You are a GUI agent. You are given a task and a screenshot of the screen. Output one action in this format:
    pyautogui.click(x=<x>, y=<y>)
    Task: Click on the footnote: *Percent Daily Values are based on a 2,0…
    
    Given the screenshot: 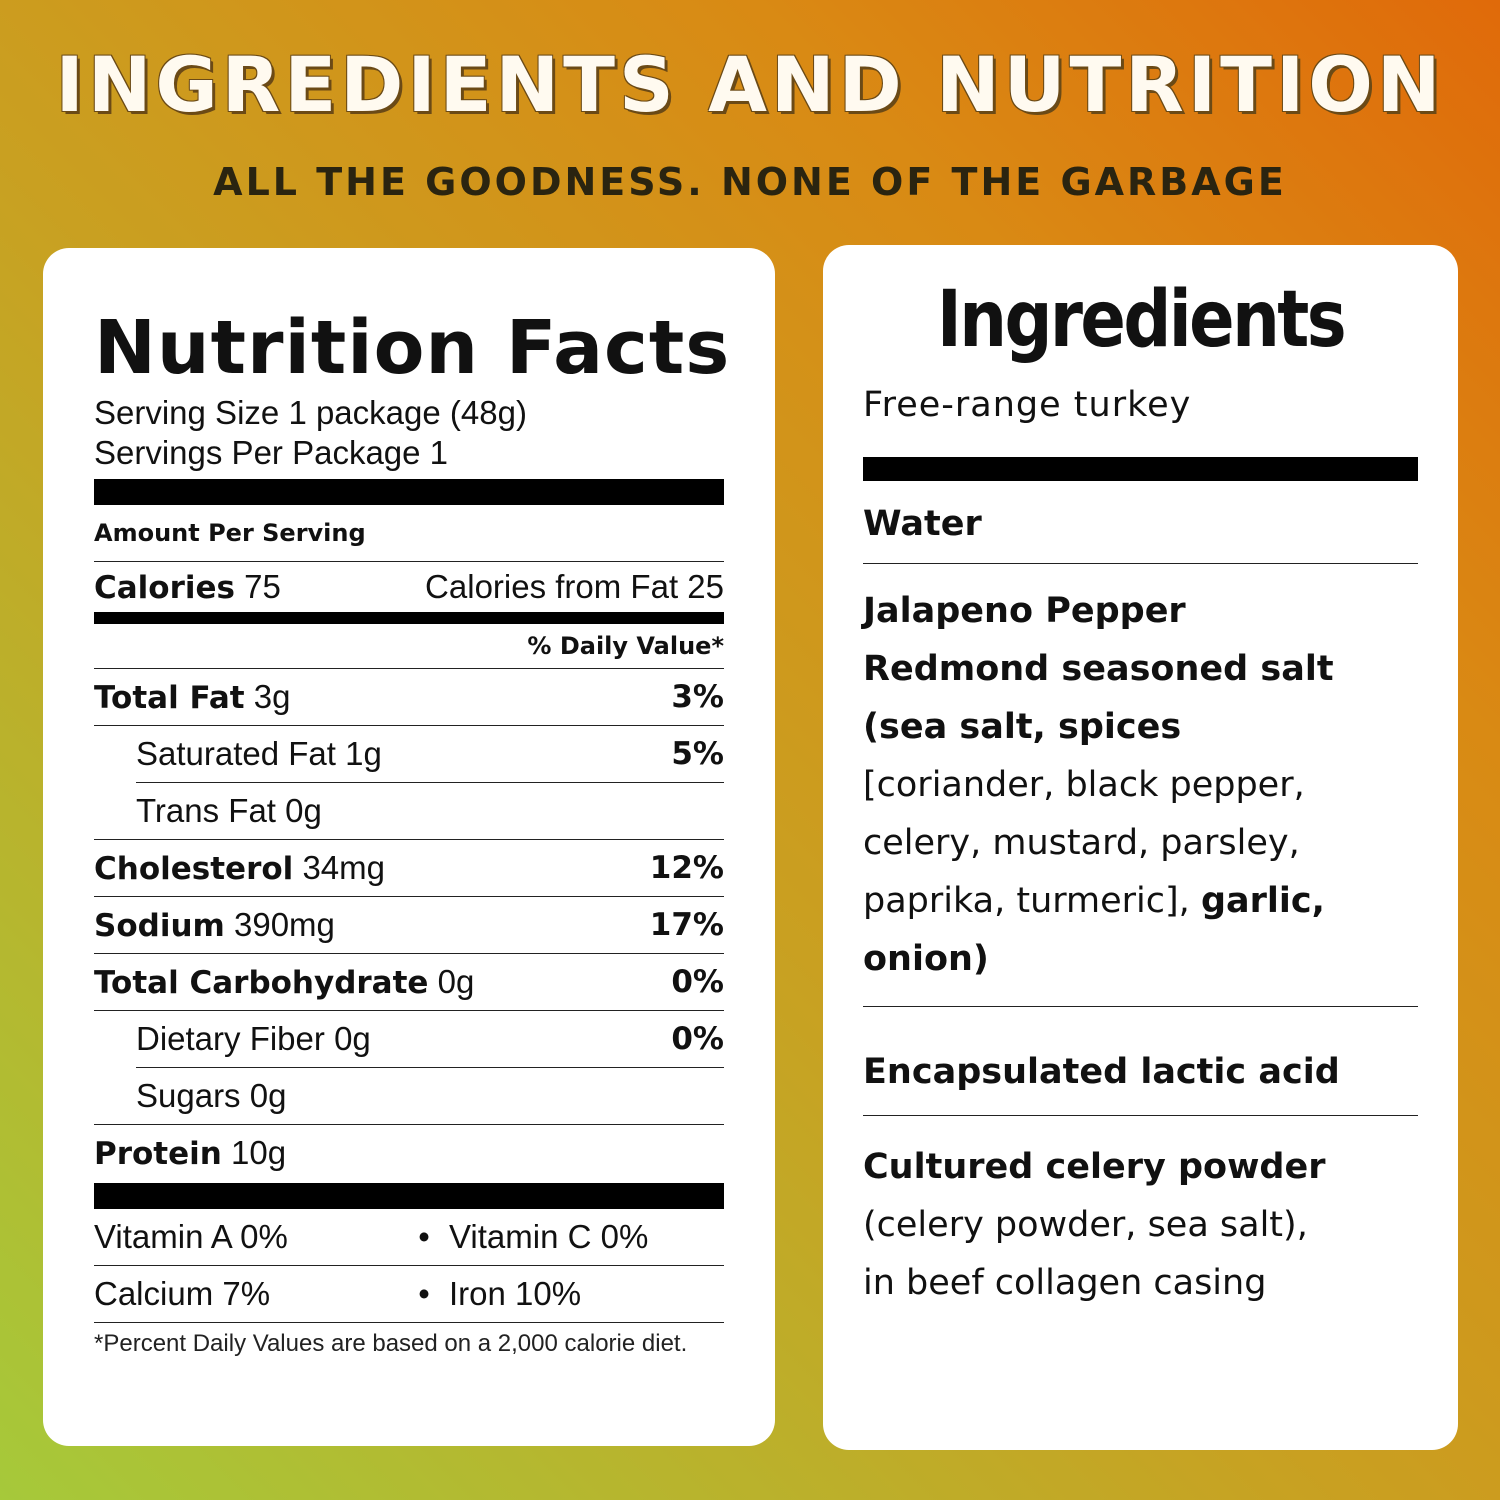 What is the action you would take?
    pyautogui.click(x=391, y=1343)
    